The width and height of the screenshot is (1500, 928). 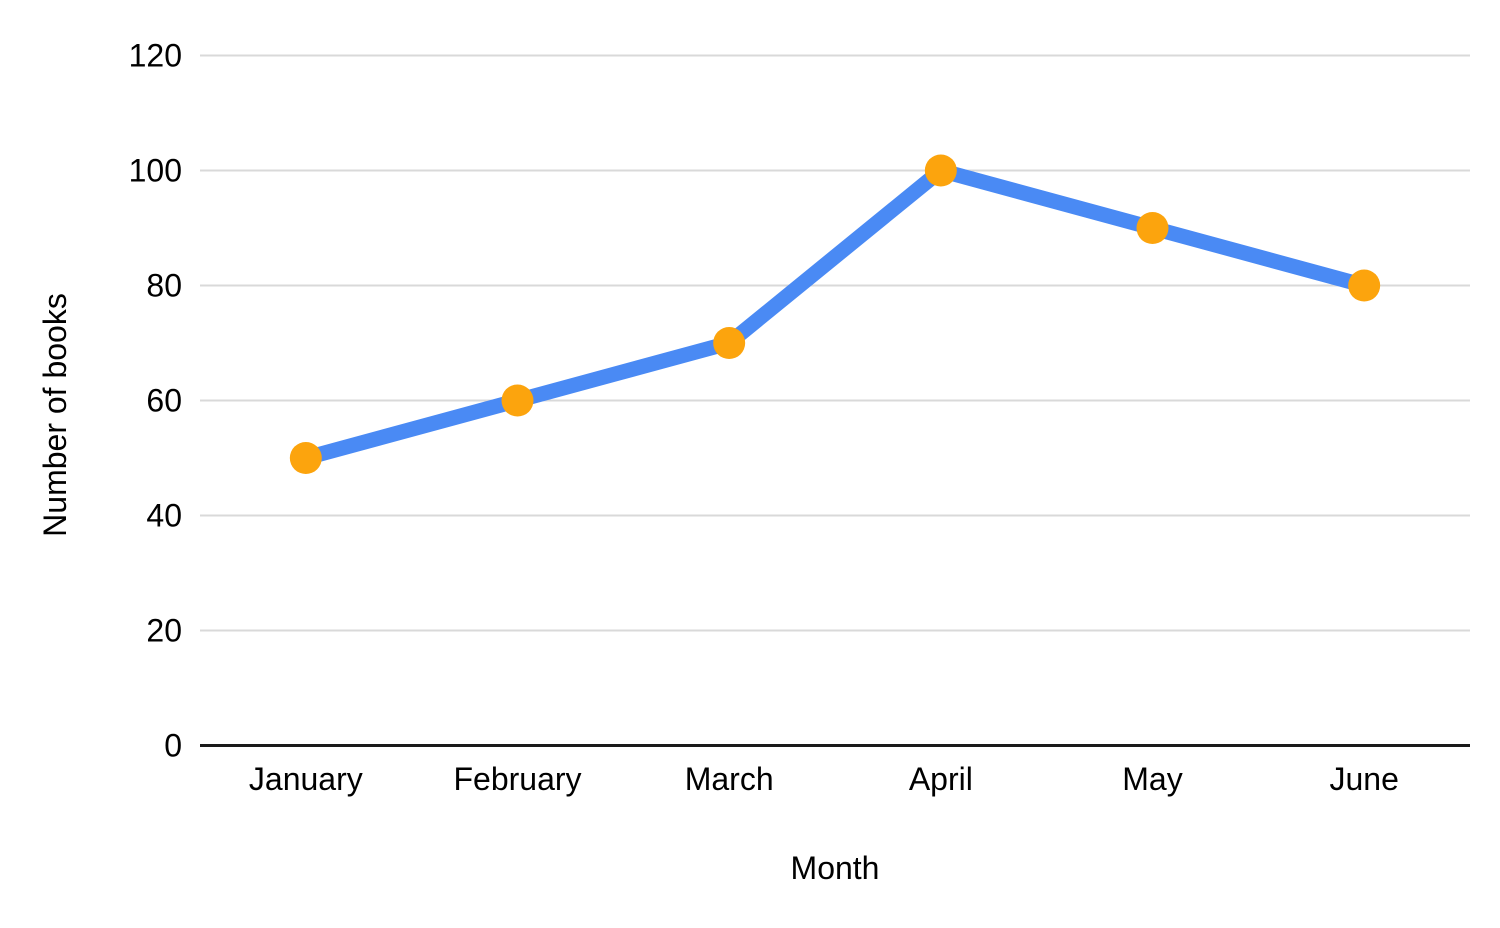 I want to click on y-tick-label: 80, so click(x=164, y=286).